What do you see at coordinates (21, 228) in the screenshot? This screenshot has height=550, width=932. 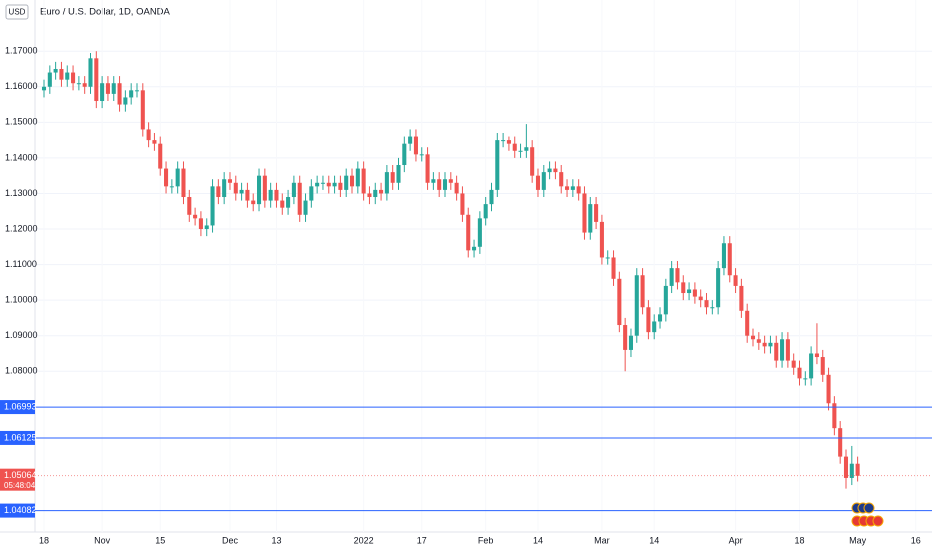 I see `y-tick-label: 1.12000` at bounding box center [21, 228].